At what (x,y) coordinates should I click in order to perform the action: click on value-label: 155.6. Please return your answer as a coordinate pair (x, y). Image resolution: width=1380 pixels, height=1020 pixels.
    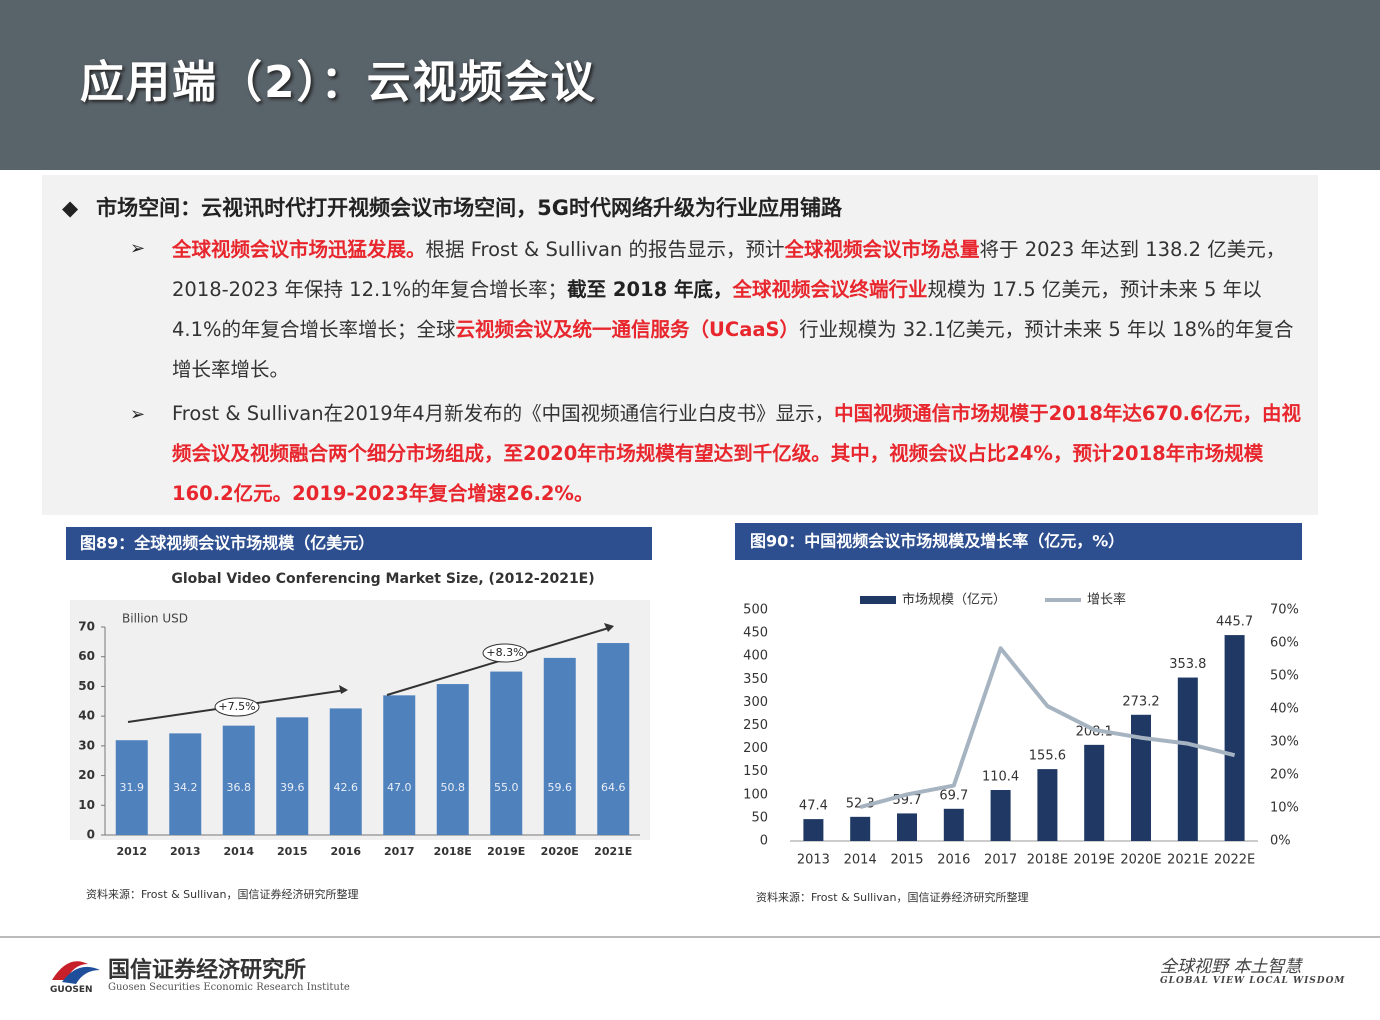
    Looking at the image, I should click on (1047, 756).